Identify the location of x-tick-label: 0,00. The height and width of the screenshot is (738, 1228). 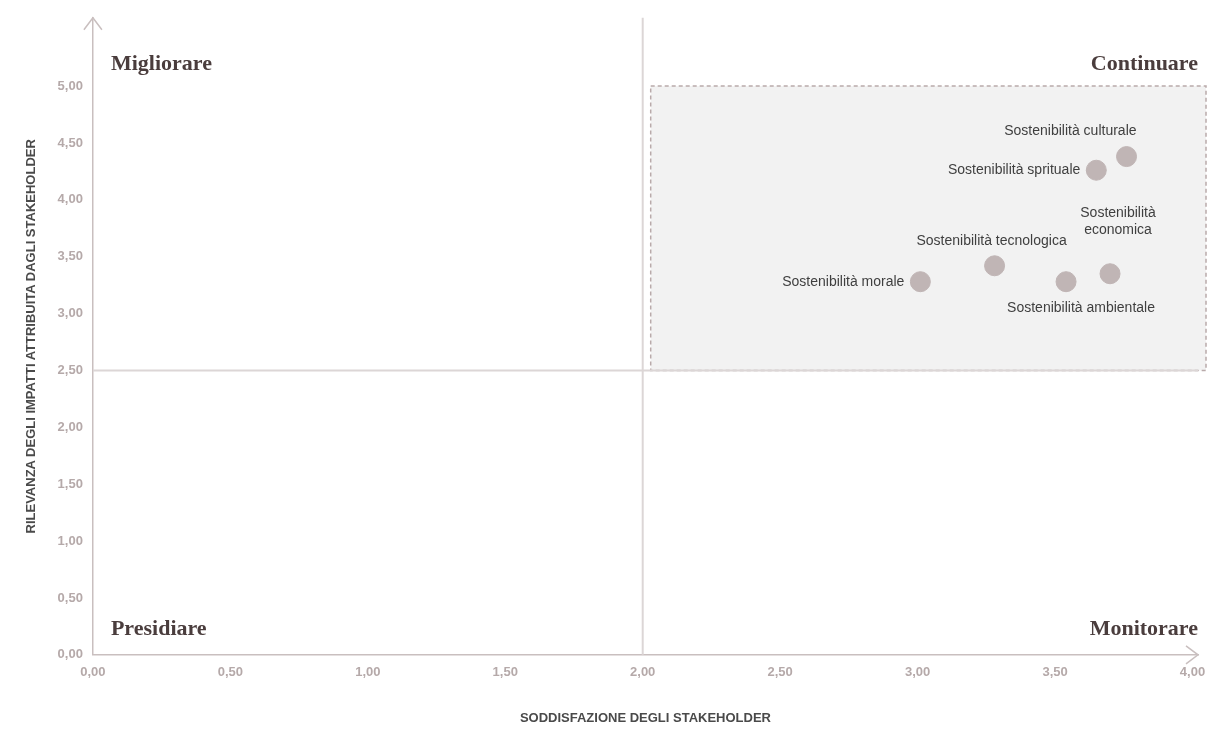
(93, 672).